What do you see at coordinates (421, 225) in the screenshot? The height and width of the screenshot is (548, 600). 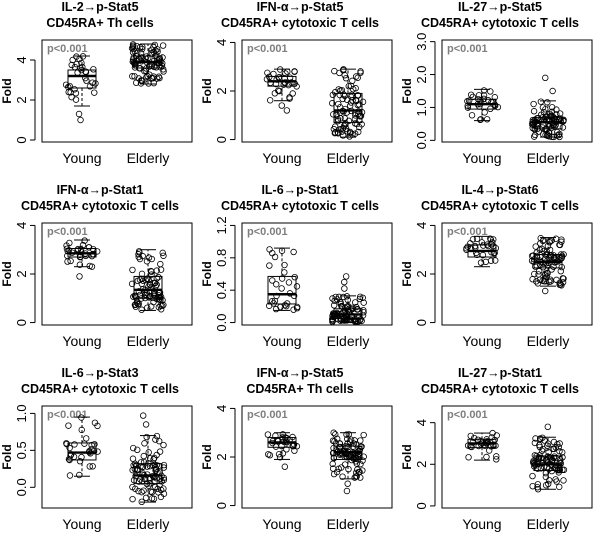 I see `y-tick-label: 4` at bounding box center [421, 225].